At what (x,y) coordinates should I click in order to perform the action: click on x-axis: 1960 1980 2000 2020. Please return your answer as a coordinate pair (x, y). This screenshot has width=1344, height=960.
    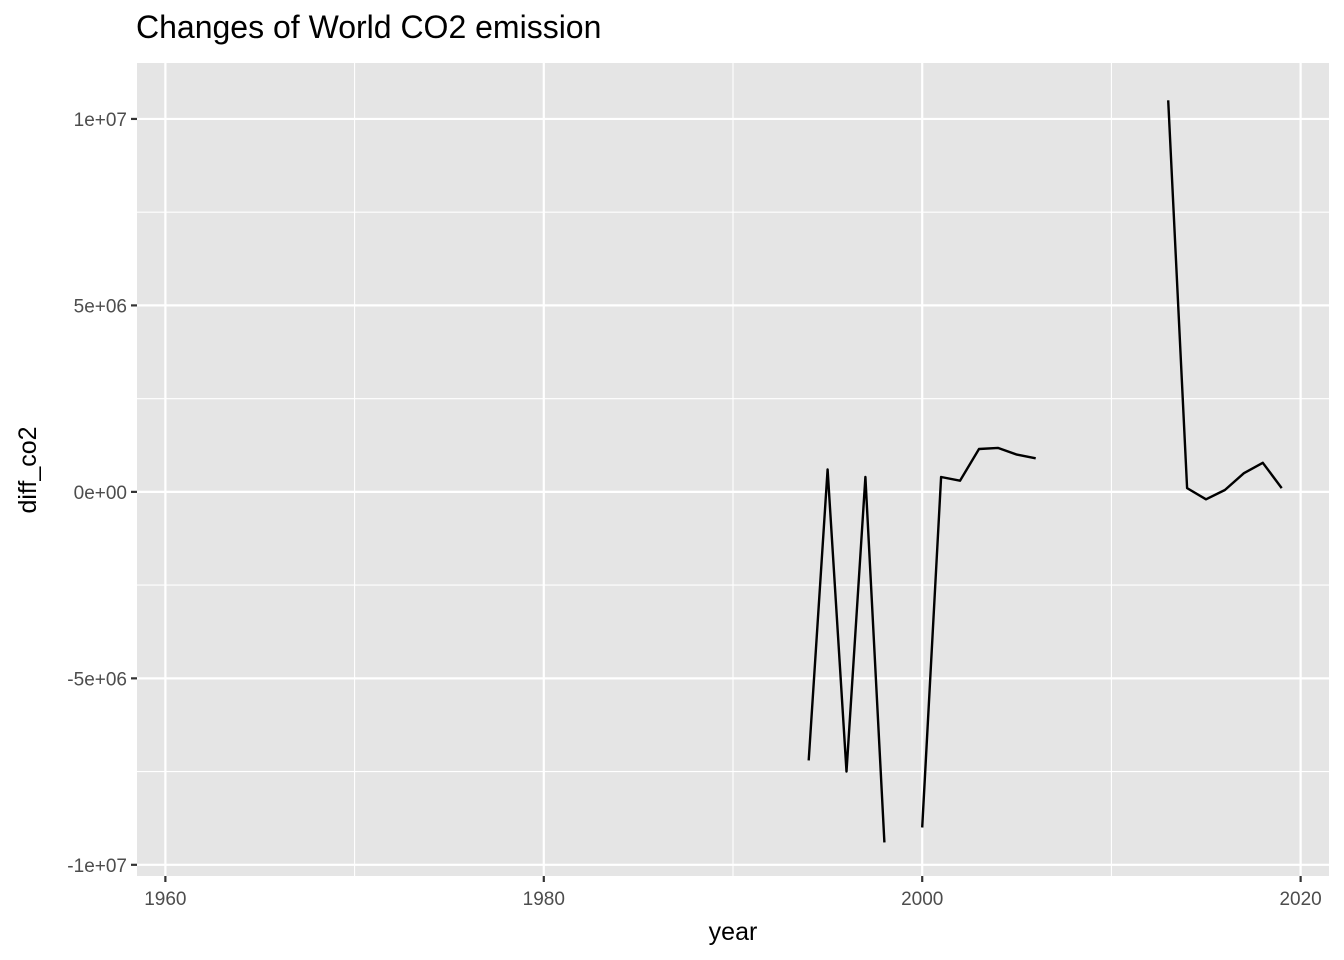
    Looking at the image, I should click on (733, 893).